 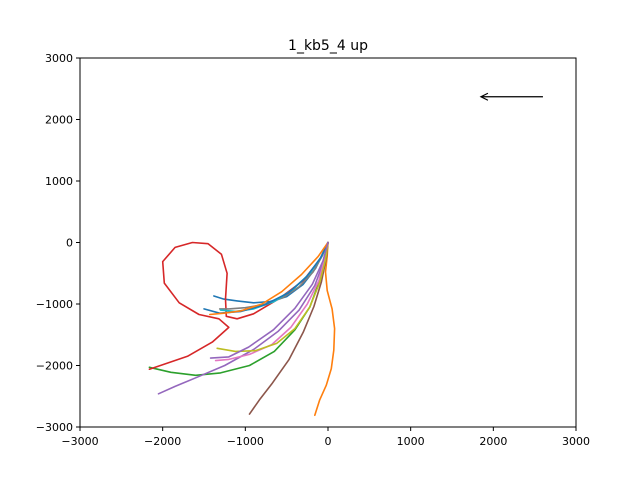 What do you see at coordinates (59, 58) in the screenshot?
I see `y-tick-label: 3000` at bounding box center [59, 58].